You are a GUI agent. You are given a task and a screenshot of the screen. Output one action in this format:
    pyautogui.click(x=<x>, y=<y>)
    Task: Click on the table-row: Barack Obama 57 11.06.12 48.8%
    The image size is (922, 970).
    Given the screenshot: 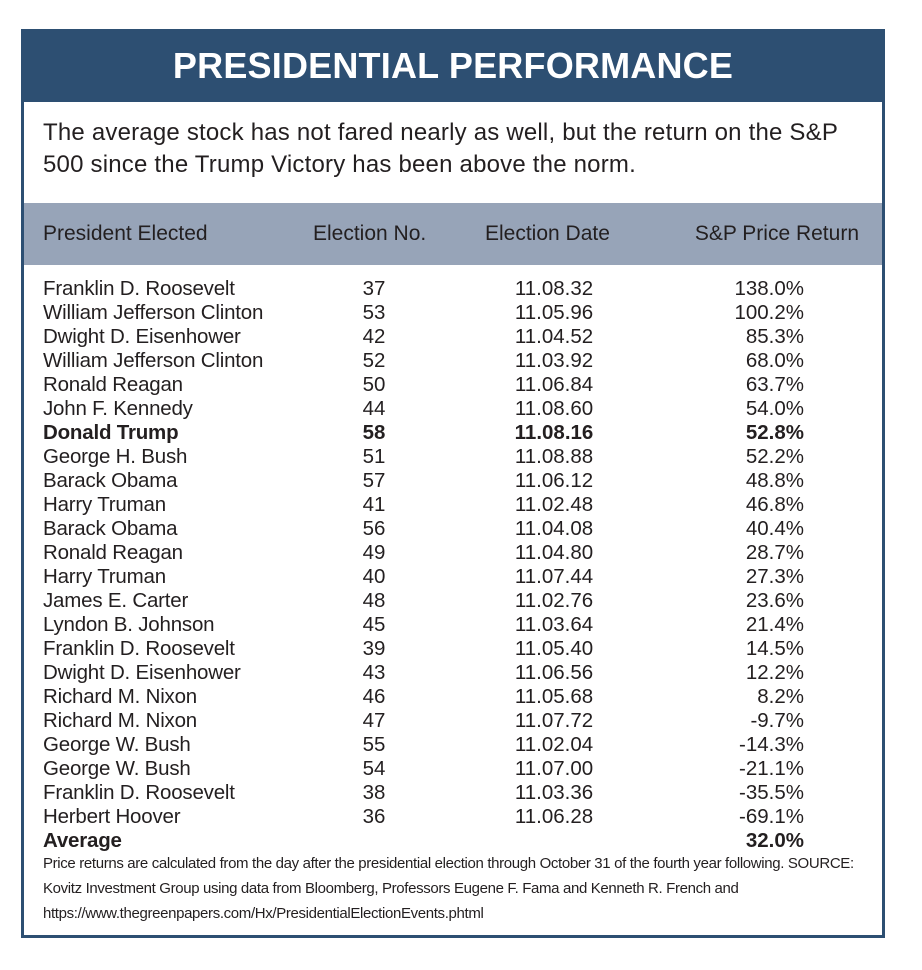 What is the action you would take?
    pyautogui.click(x=453, y=481)
    